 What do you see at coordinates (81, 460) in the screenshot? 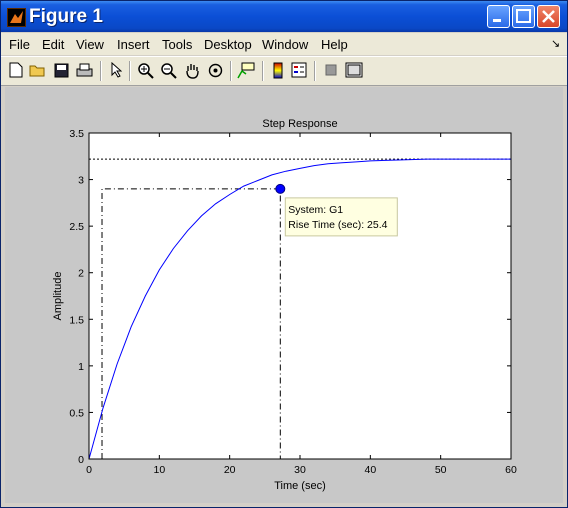
I see `y-tick-label: 0` at bounding box center [81, 460].